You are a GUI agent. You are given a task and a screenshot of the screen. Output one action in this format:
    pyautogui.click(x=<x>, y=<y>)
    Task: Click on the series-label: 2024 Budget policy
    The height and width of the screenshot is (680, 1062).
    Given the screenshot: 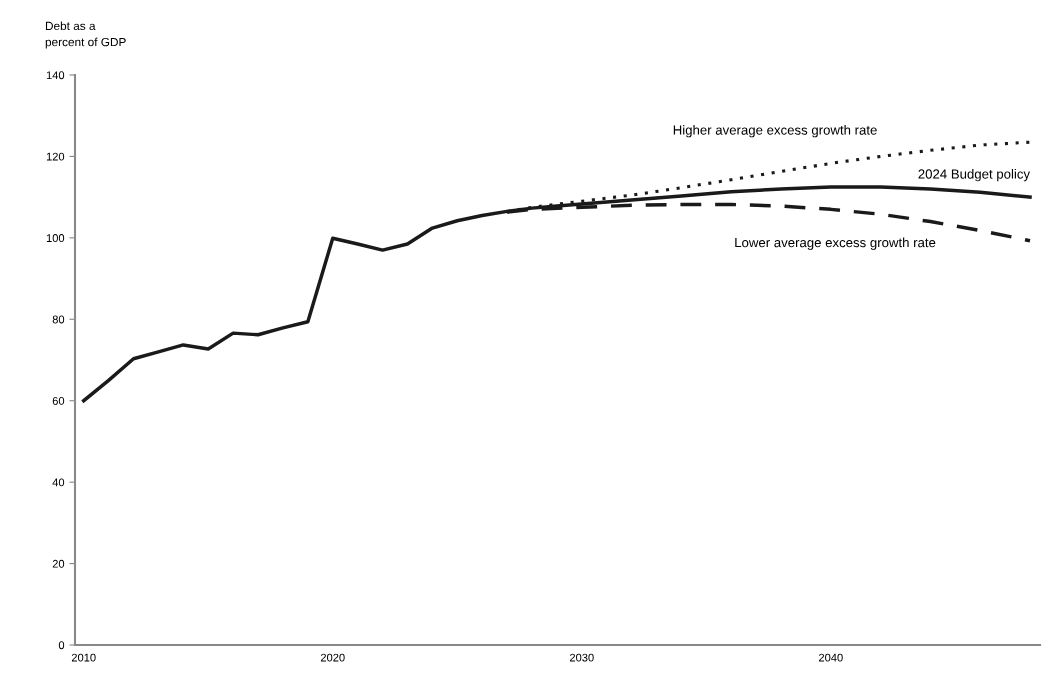 What is the action you would take?
    pyautogui.click(x=974, y=175)
    